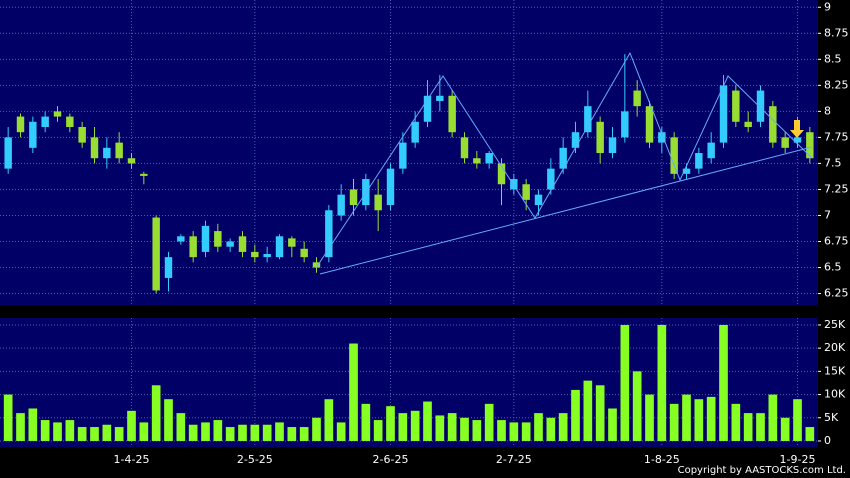  What do you see at coordinates (132, 459) in the screenshot?
I see `x-tick-label: 1-4-25` at bounding box center [132, 459].